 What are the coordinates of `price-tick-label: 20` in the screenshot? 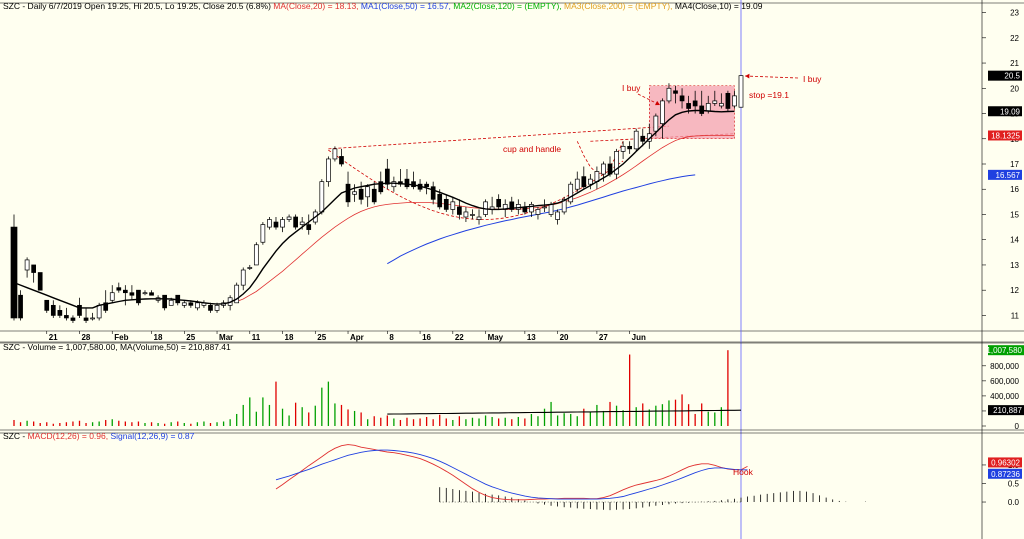 It's located at (1014, 88).